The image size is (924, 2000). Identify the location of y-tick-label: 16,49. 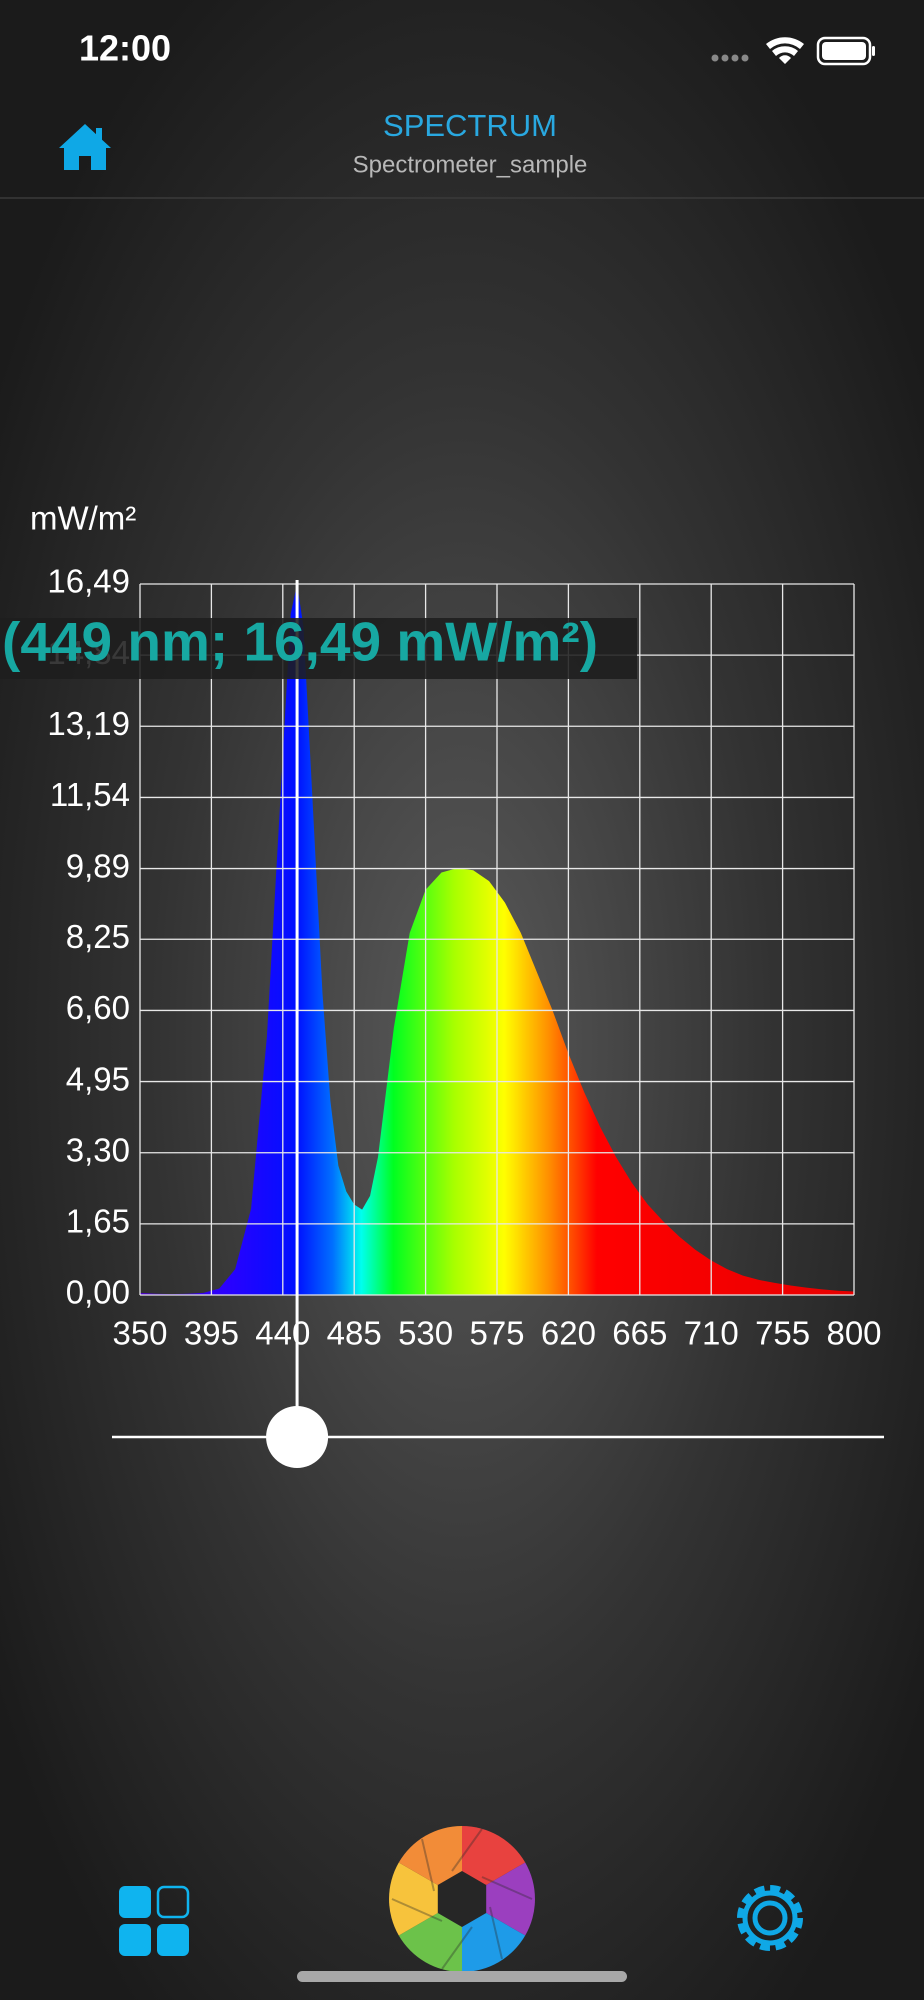
(88, 581).